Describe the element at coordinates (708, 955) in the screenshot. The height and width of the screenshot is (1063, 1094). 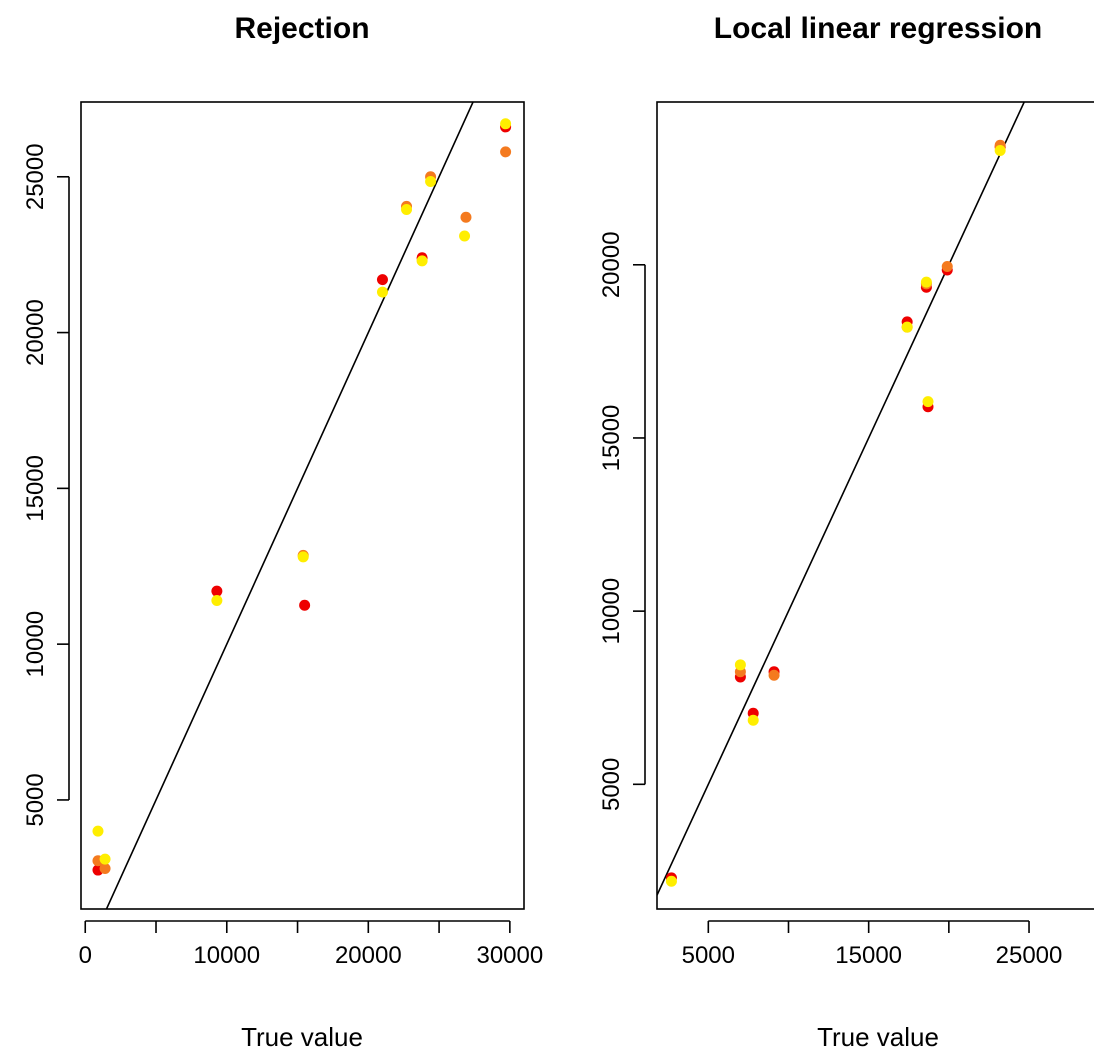
I see `x-tick-label: 5000` at that location.